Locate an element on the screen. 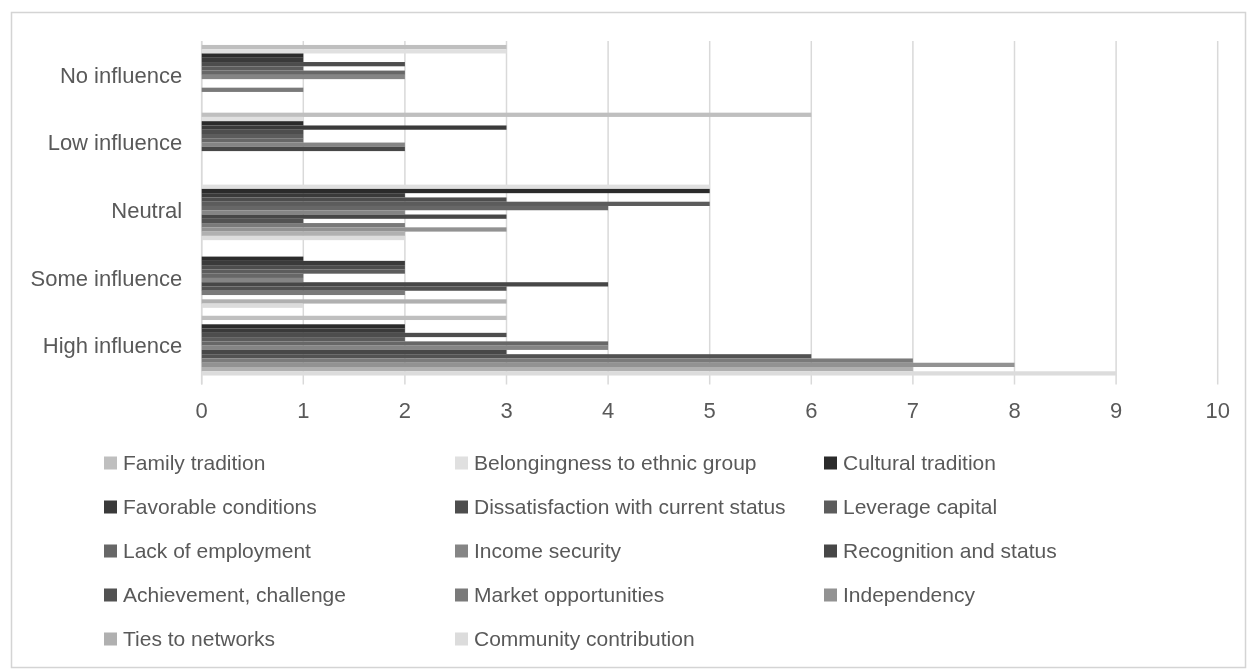 Image resolution: width=1248 pixels, height=671 pixels. legend-label: Ties to networks is located at coordinates (199, 639).